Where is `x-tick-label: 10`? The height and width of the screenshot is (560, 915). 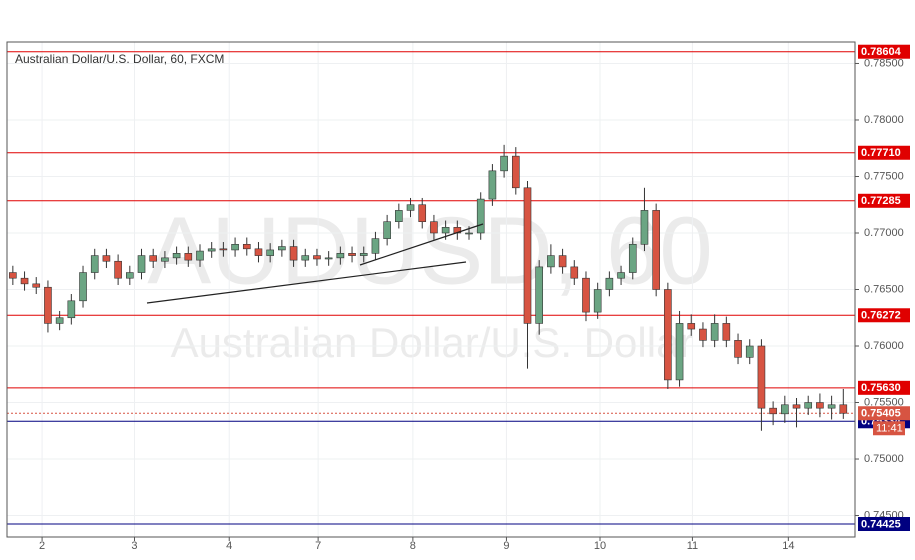 x-tick-label: 10 is located at coordinates (600, 546).